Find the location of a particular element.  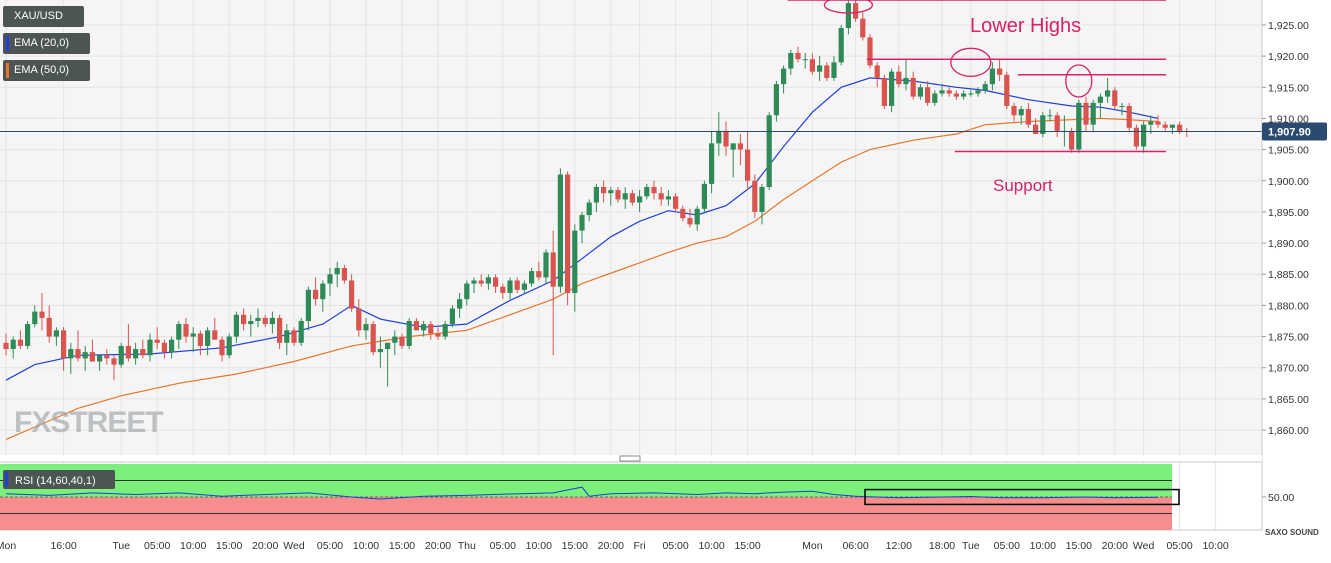

price-tick-label: 1,880.00 is located at coordinates (1288, 306).